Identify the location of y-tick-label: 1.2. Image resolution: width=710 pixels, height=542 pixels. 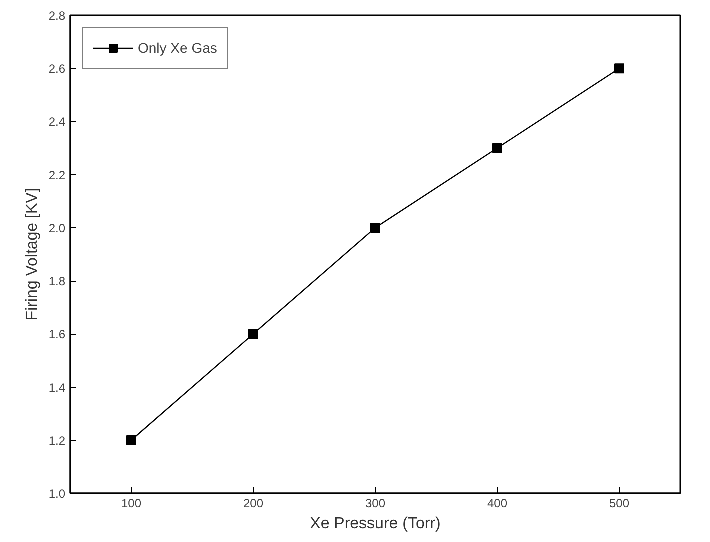
(57, 441).